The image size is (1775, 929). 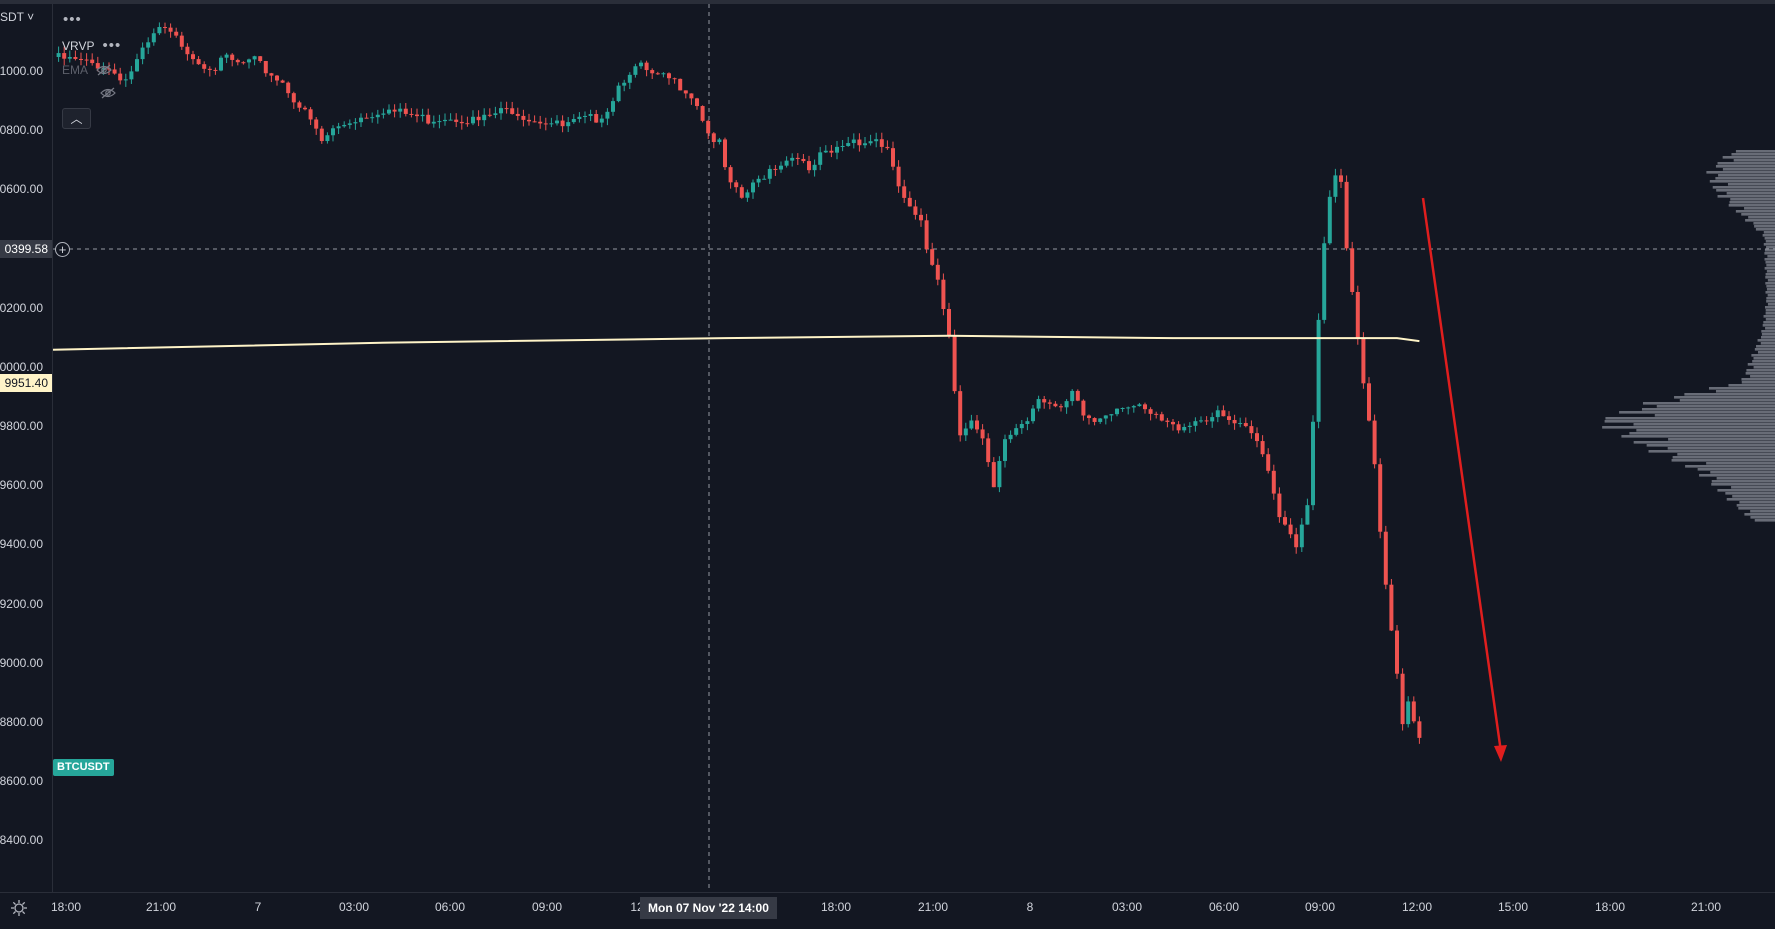 I want to click on volume-profile, so click(x=1688, y=336).